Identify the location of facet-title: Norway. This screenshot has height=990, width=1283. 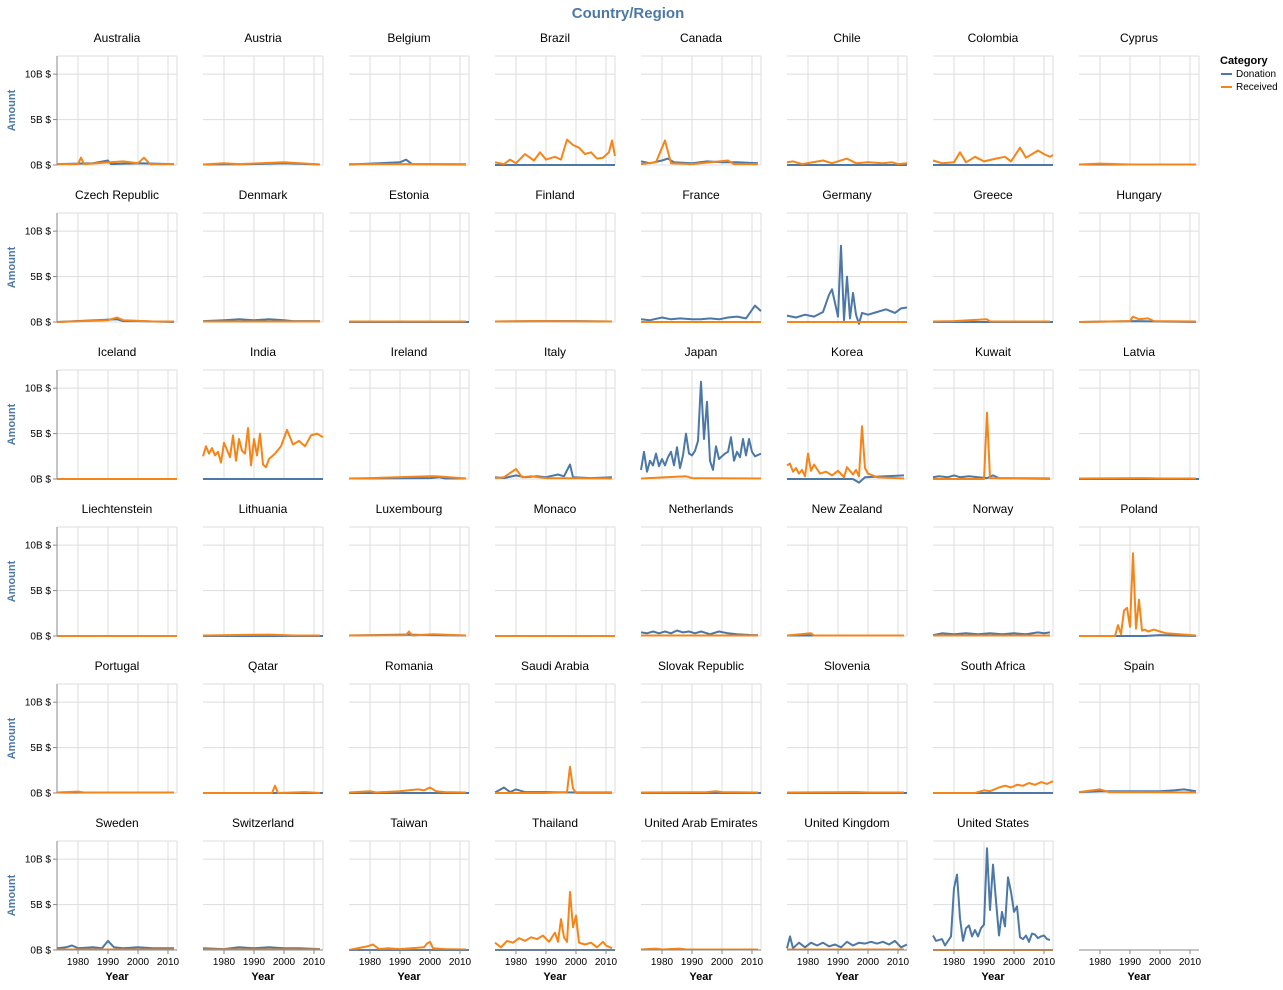
(993, 509).